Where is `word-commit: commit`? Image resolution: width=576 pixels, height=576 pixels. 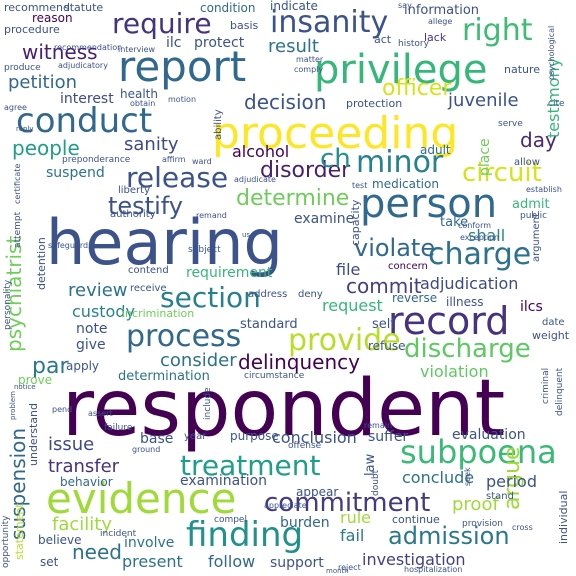
word-commit: commit is located at coordinates (384, 286).